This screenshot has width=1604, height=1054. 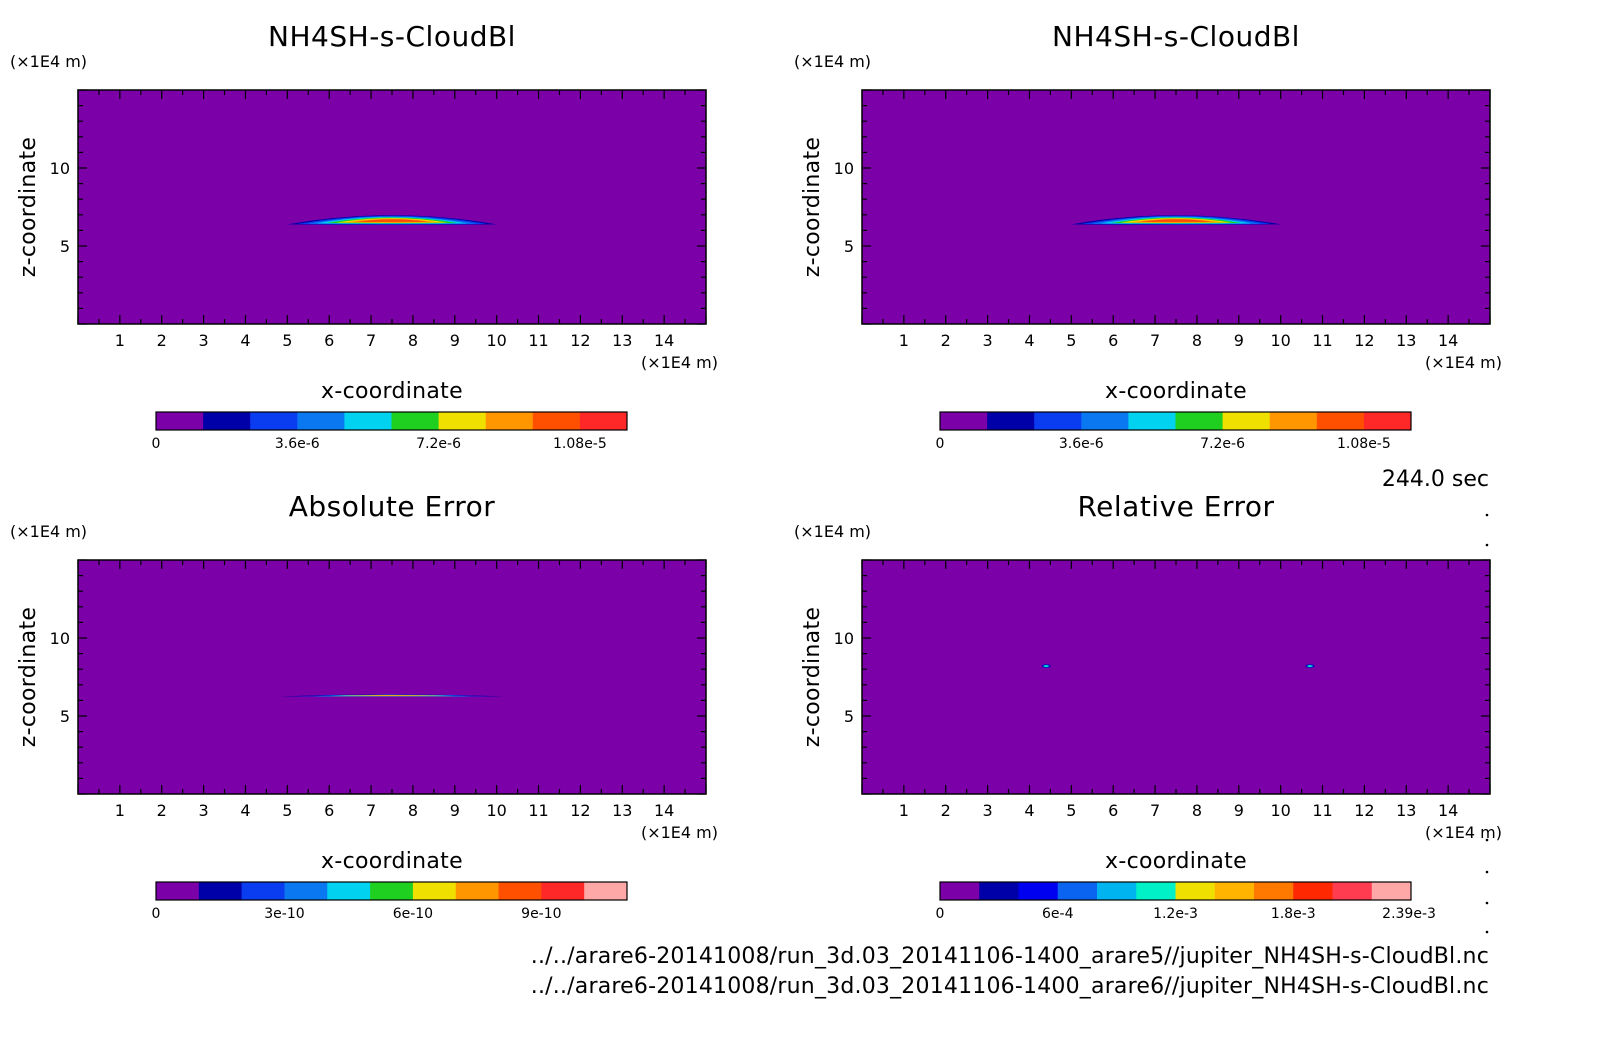 What do you see at coordinates (580, 444) in the screenshot?
I see `colorbar-label: 1.08e-5` at bounding box center [580, 444].